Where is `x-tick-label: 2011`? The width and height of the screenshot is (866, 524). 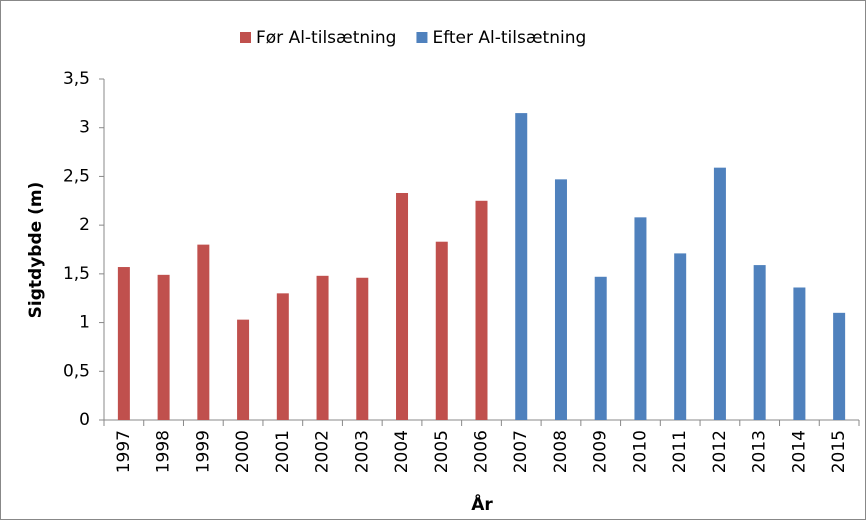 x-tick-label: 2011 is located at coordinates (680, 451).